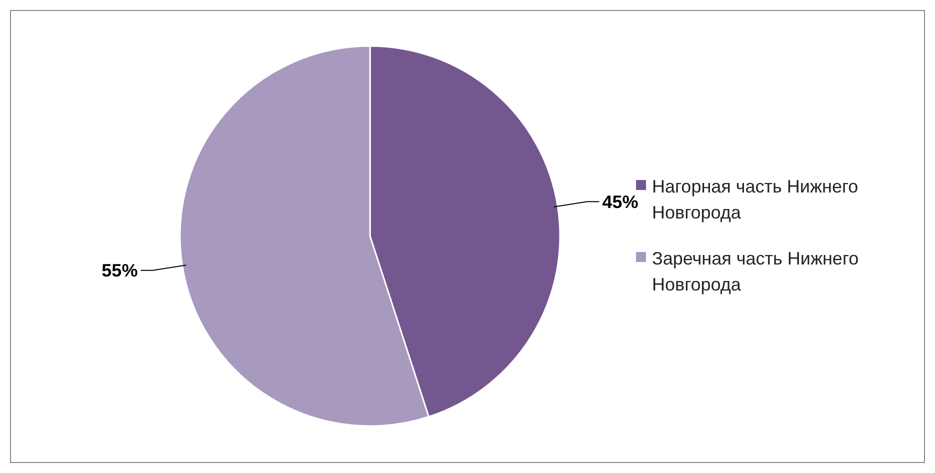 This screenshot has width=935, height=473. I want to click on legend-label: Заречная часть Нижнего Новгорода, so click(755, 271).